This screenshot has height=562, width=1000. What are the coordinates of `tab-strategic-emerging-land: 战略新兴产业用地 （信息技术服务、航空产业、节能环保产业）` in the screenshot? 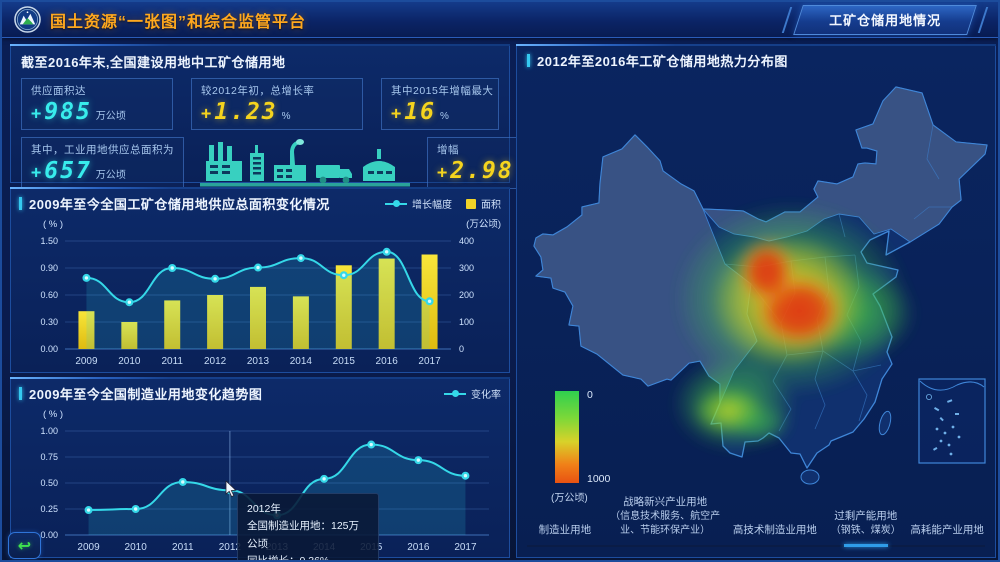 It's located at (665, 520).